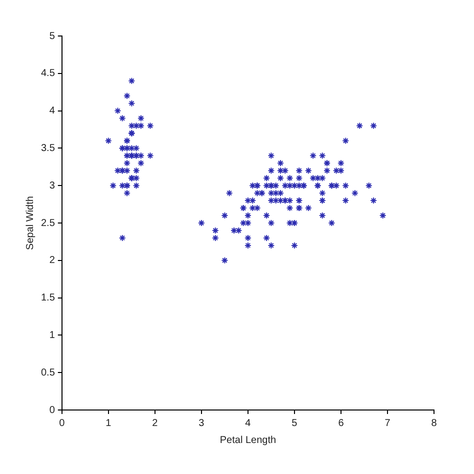 The height and width of the screenshot is (474, 474). I want to click on x-tick-label: 3, so click(201, 423).